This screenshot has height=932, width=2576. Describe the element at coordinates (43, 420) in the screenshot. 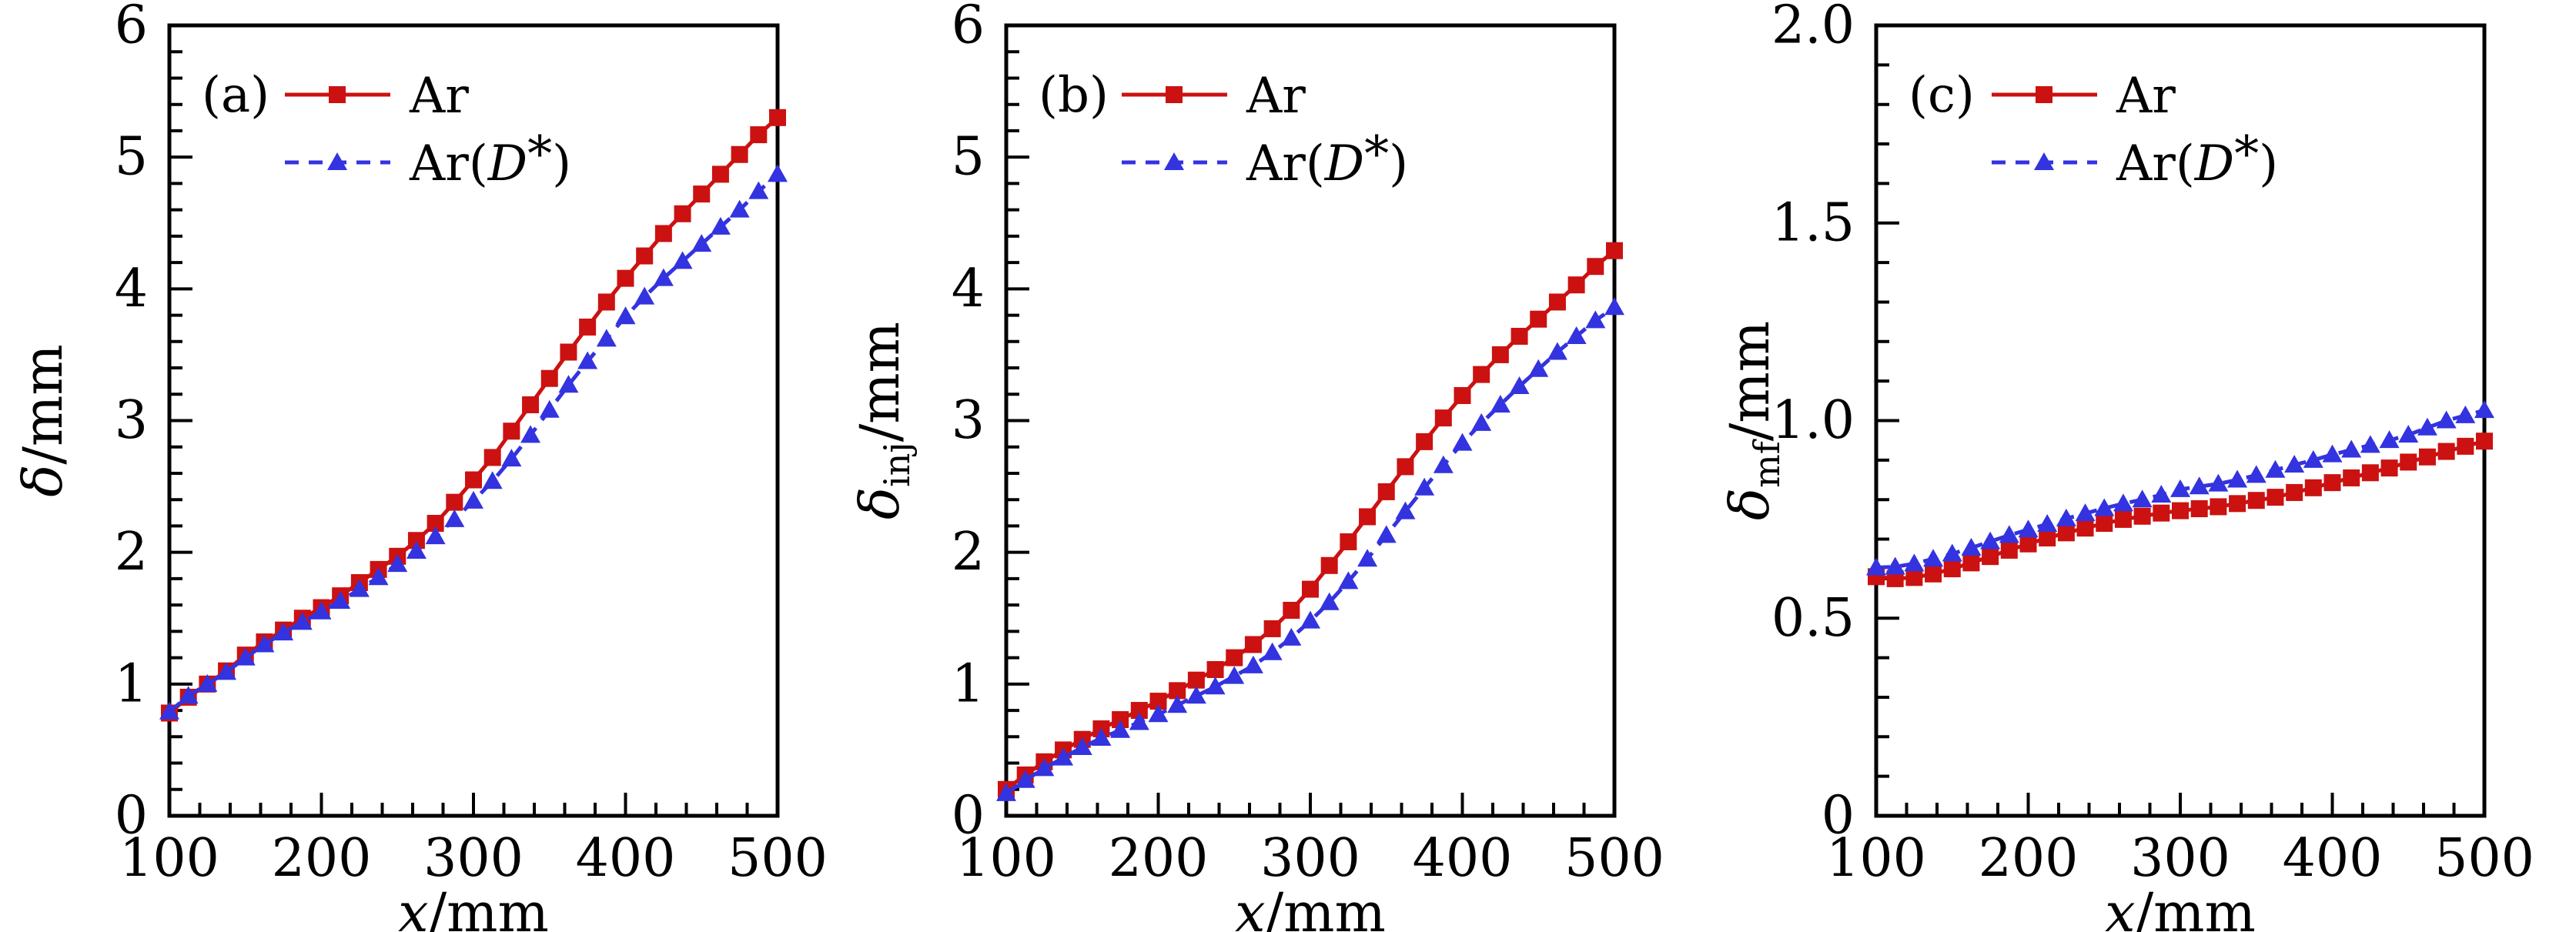

I see `y-axis-title: δ/mm` at that location.